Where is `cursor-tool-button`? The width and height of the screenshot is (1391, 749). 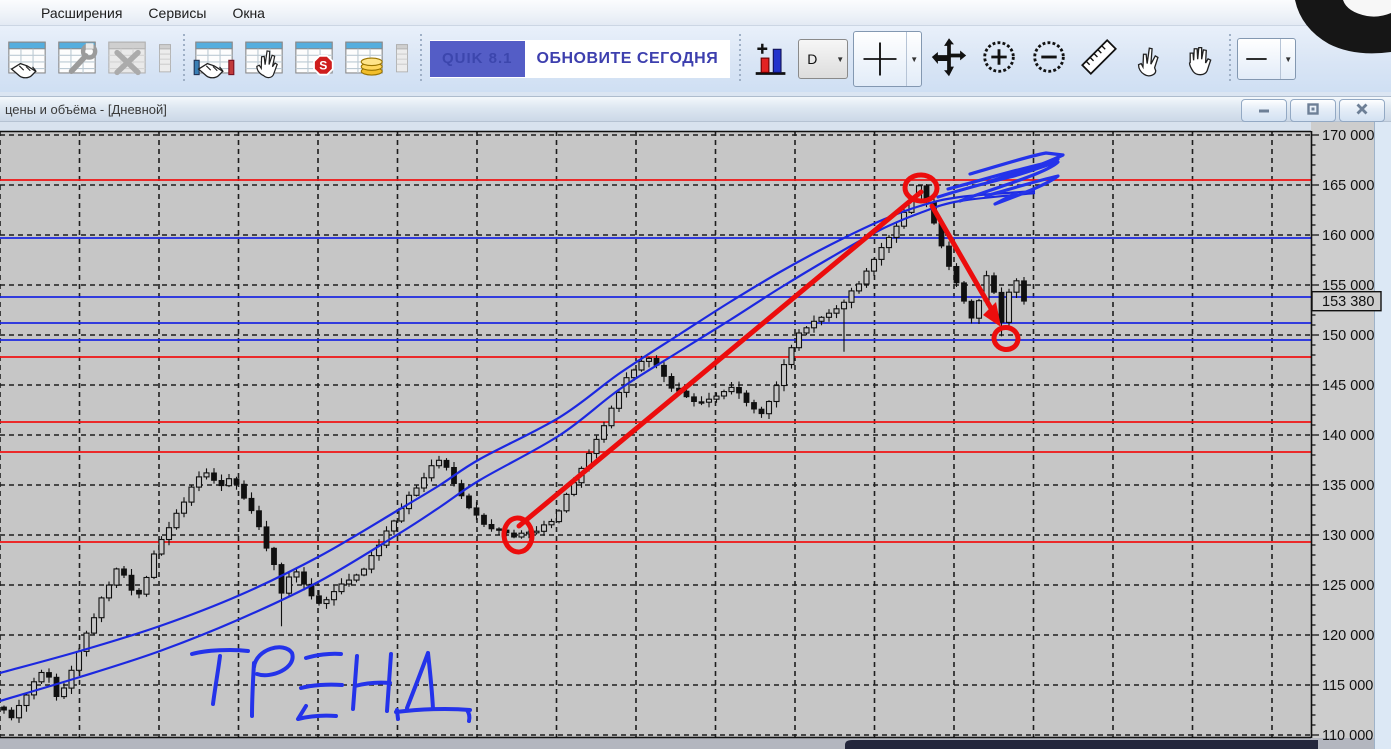 cursor-tool-button is located at coordinates (1149, 59).